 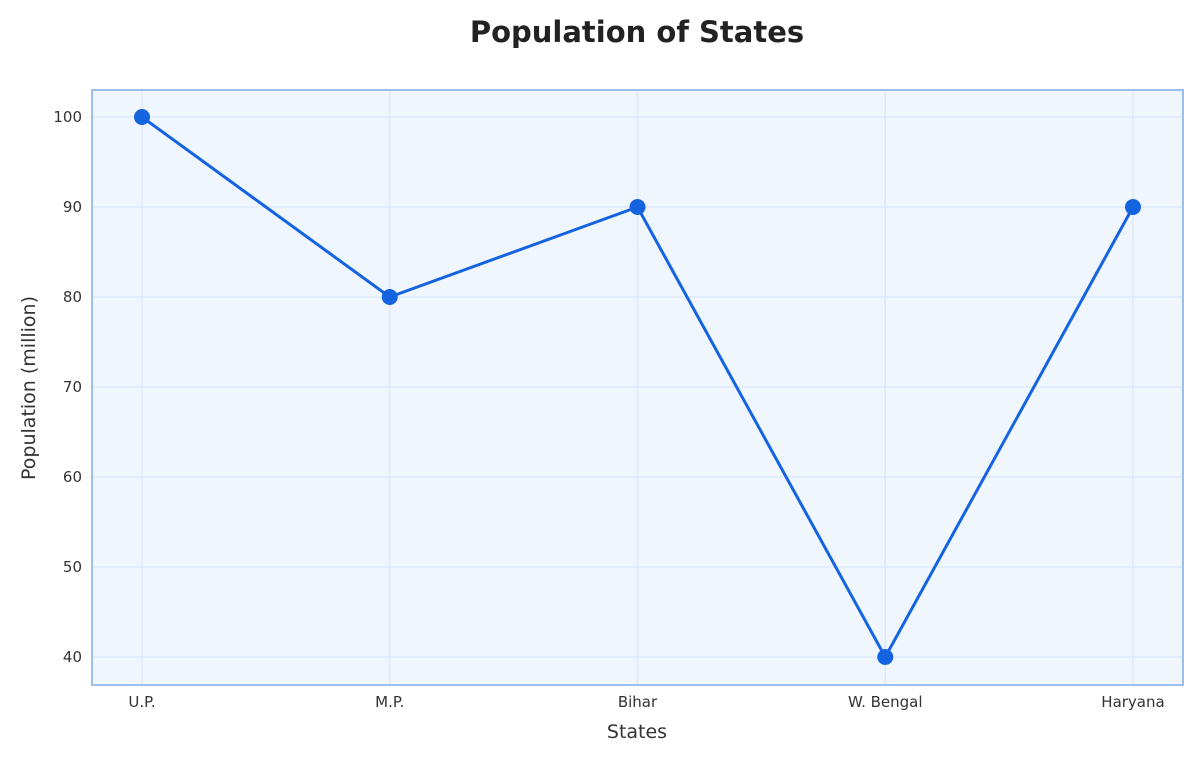 What do you see at coordinates (67, 117) in the screenshot?
I see `y-tick-label: 100` at bounding box center [67, 117].